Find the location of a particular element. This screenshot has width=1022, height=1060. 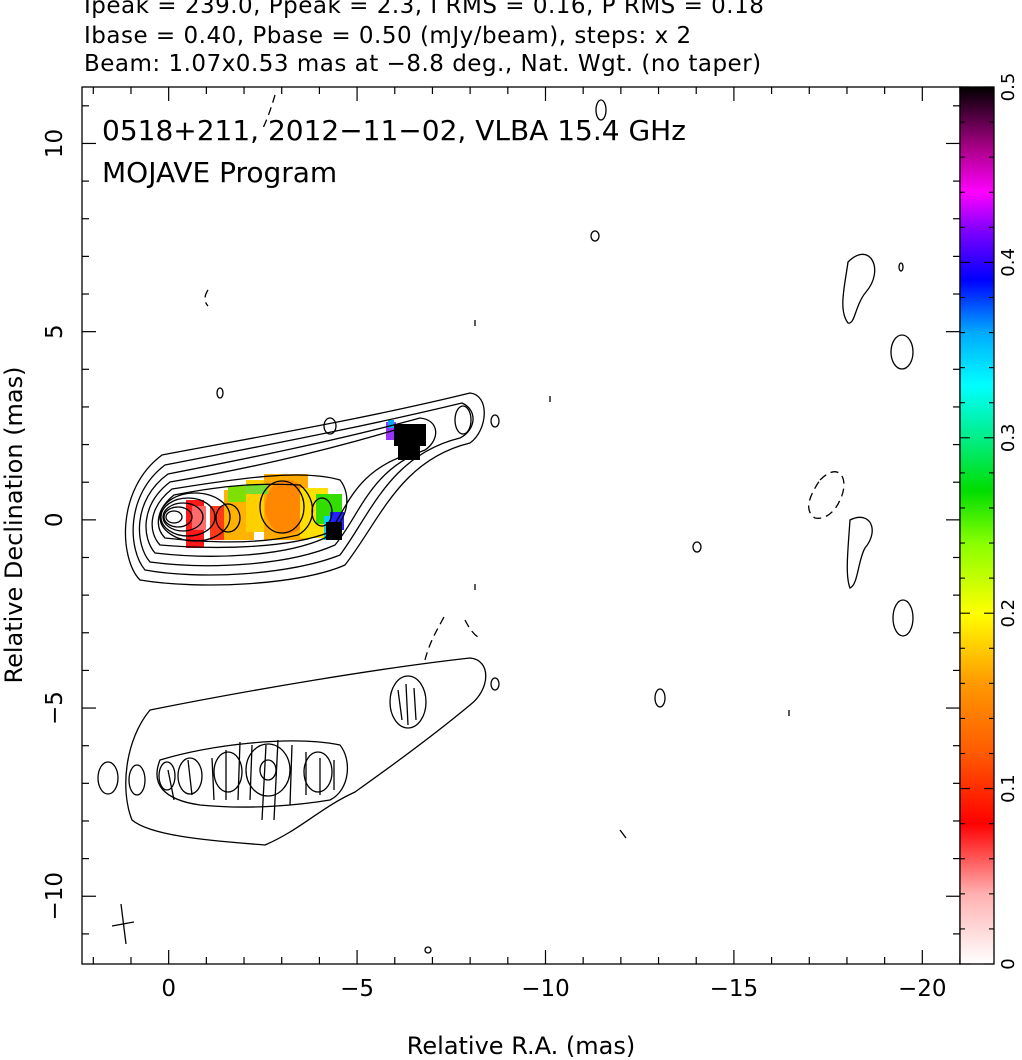

colorbar is located at coordinates (977, 525).